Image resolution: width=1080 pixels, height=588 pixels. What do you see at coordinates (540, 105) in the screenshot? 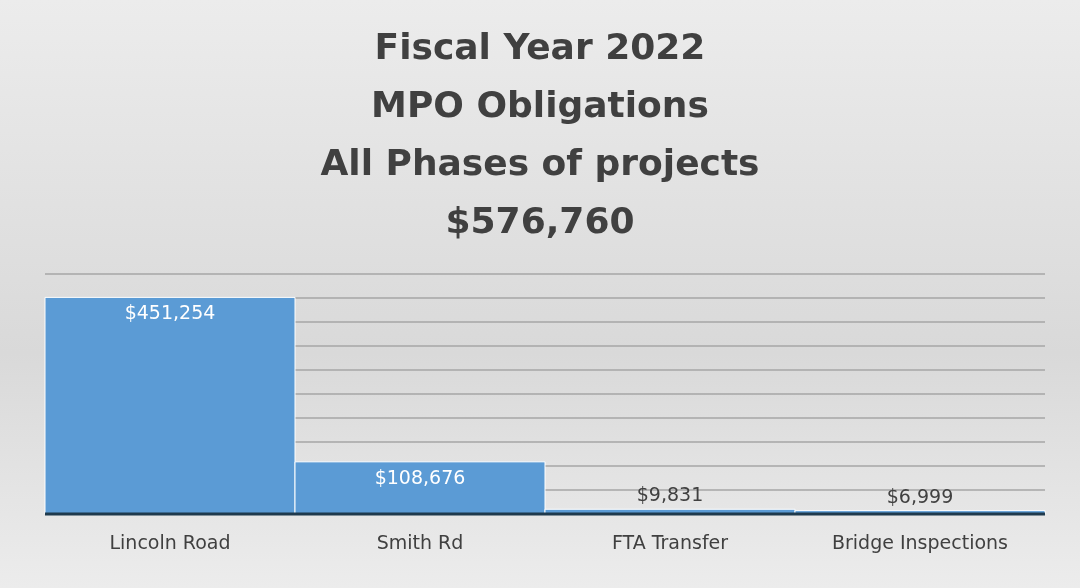
I see `chart-title: Fiscal Year 2022 MPO Obligations All Phases of projects` at bounding box center [540, 105].